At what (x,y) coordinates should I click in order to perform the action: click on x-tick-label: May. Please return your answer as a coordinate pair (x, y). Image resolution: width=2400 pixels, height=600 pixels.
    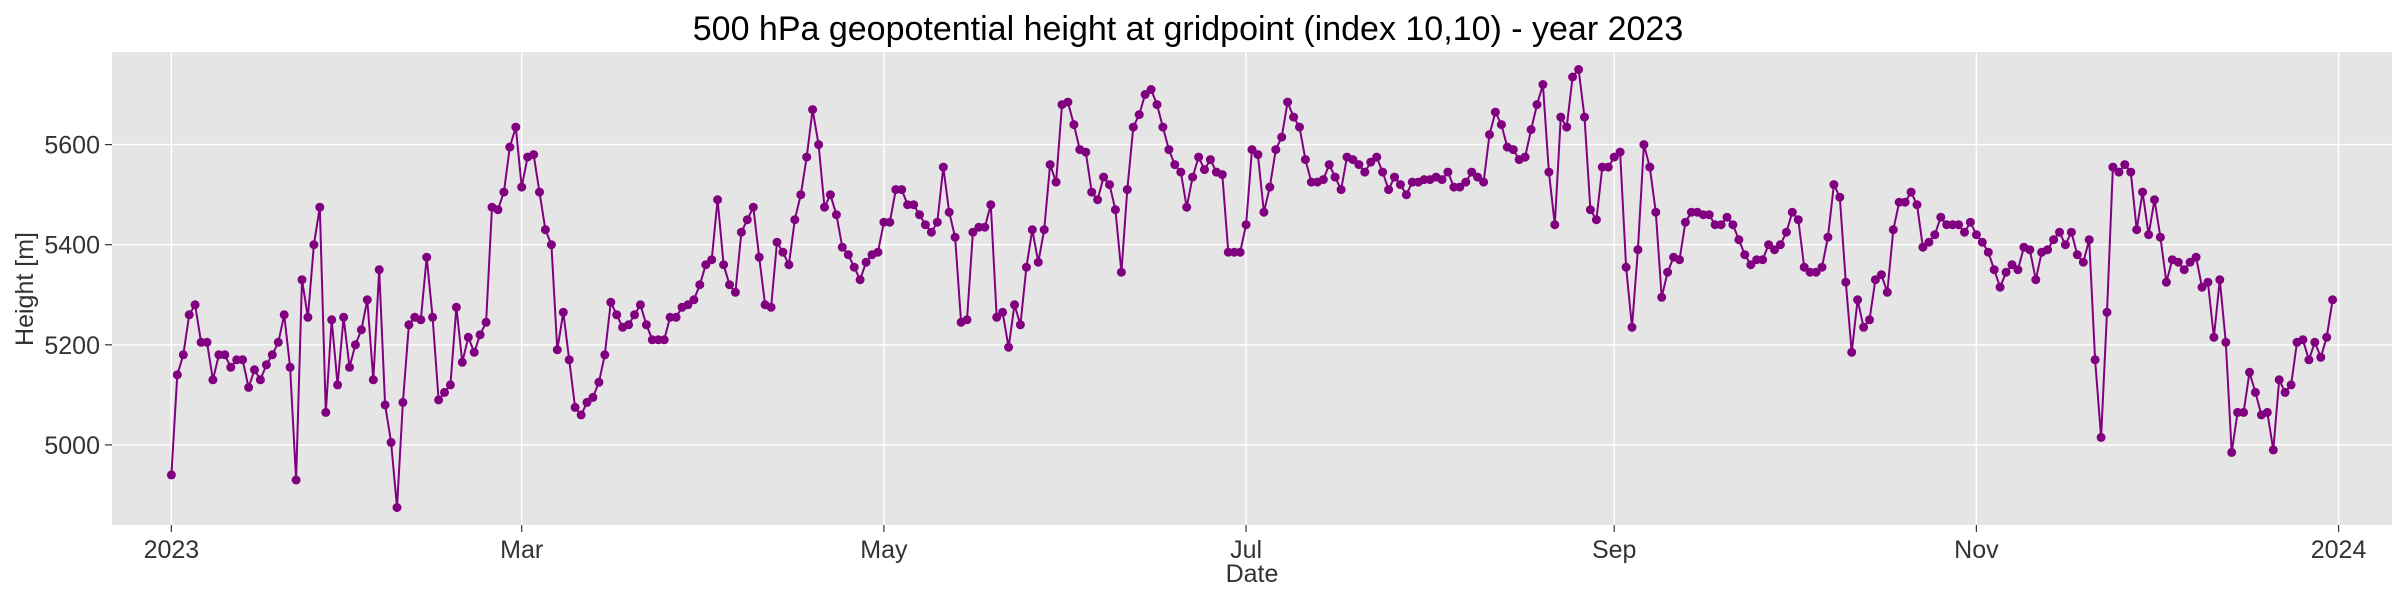
    Looking at the image, I should click on (884, 550).